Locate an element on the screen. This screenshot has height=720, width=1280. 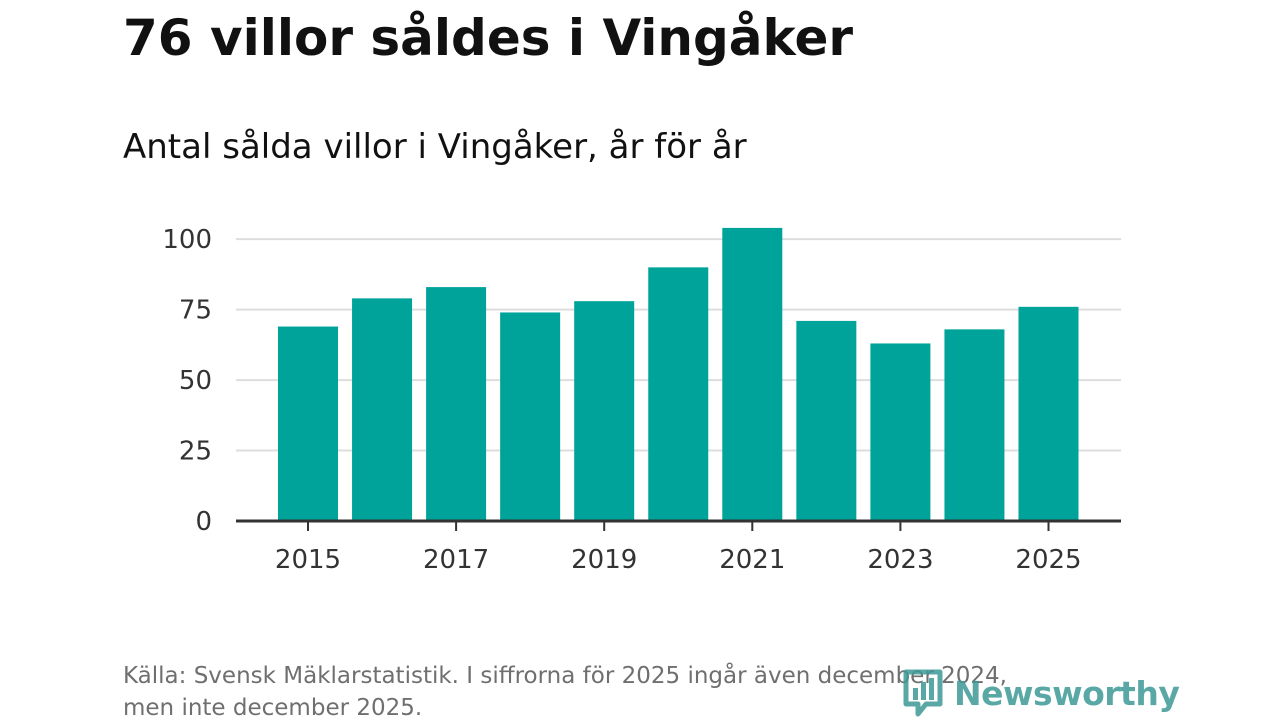
x-tick-label-2015: 2015 is located at coordinates (308, 560).